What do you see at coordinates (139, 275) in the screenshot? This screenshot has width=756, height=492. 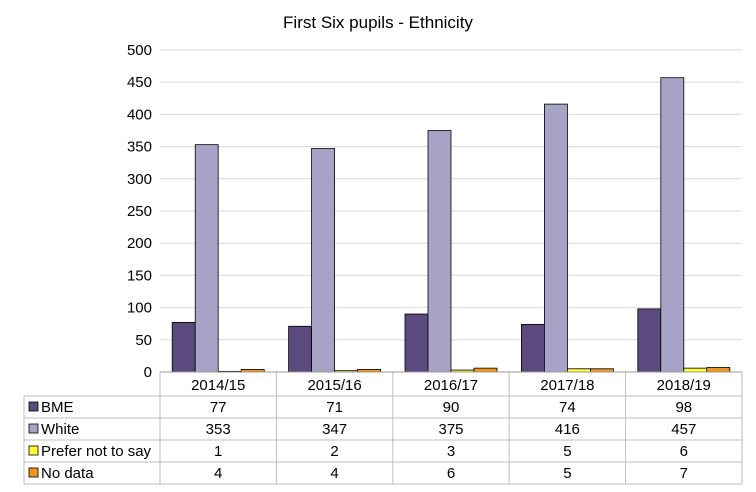 I see `y-tick-label: 150` at bounding box center [139, 275].